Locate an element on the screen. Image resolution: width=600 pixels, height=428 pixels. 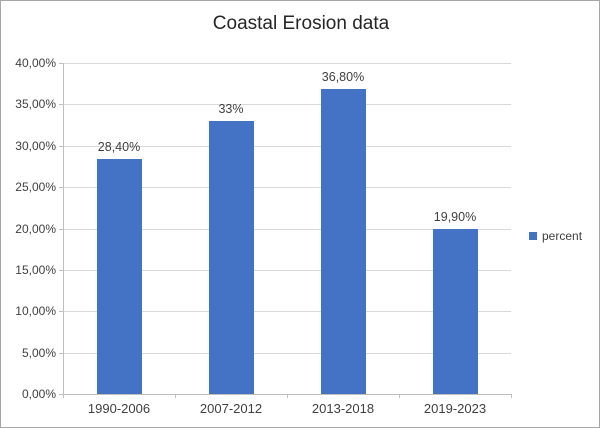
legend: percent is located at coordinates (555, 236).